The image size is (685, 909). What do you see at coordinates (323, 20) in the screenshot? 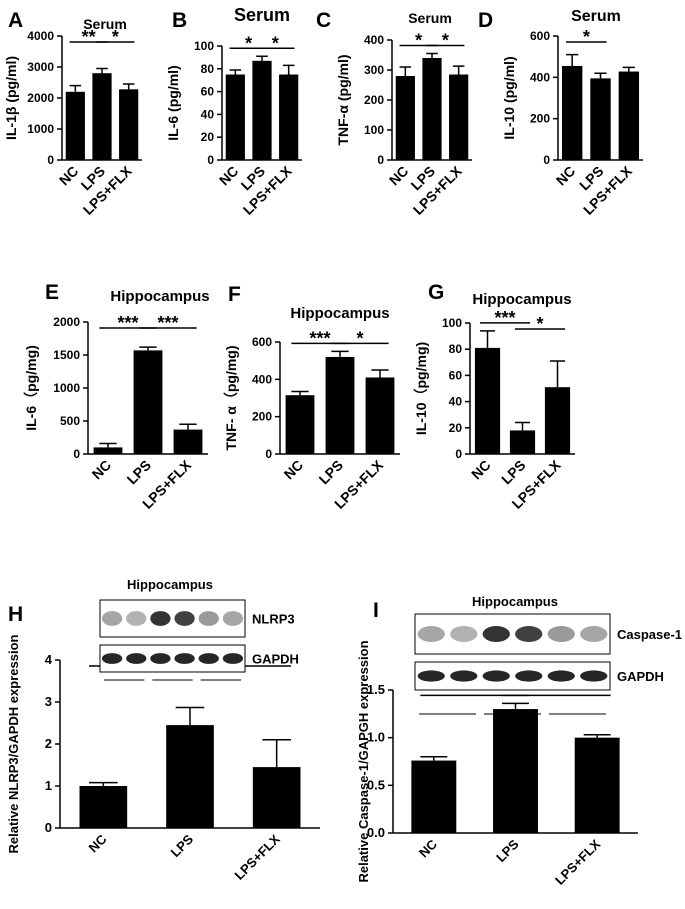
I see `panel-label: C` at bounding box center [323, 20].